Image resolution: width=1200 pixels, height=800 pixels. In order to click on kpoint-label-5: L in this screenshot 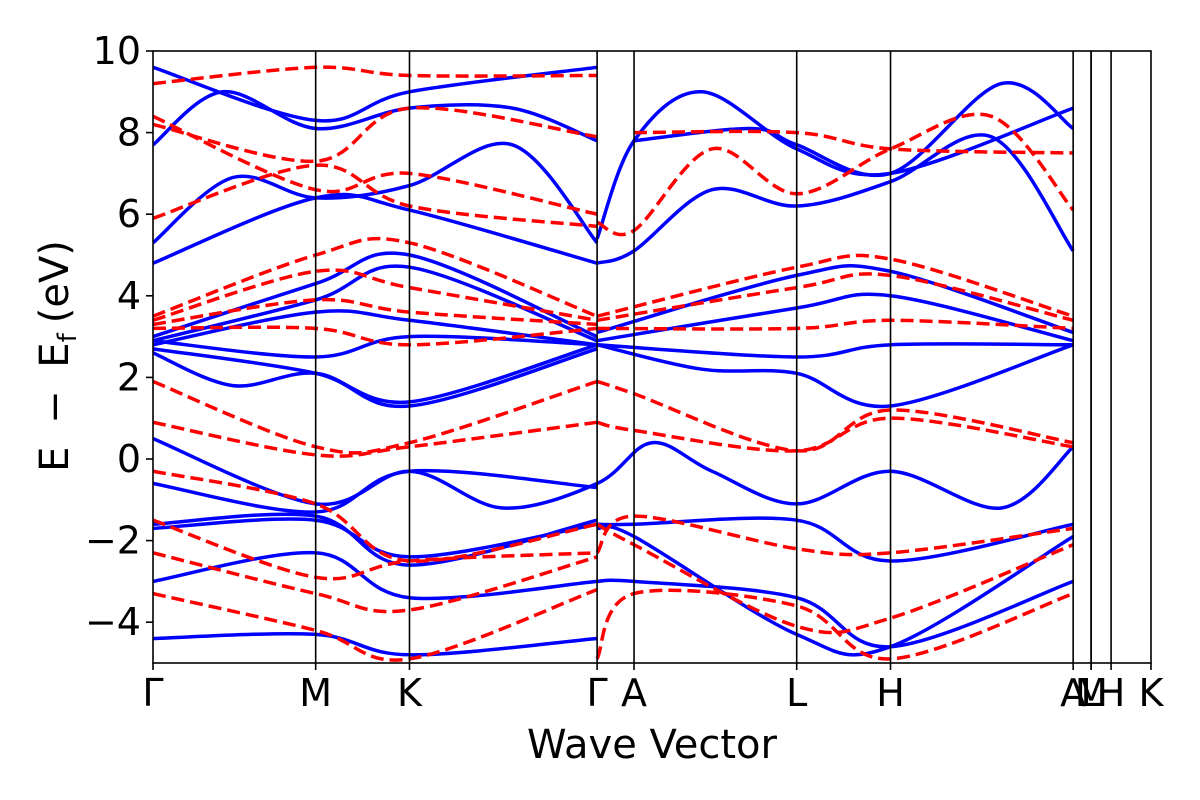, I will do `click(796, 693)`.